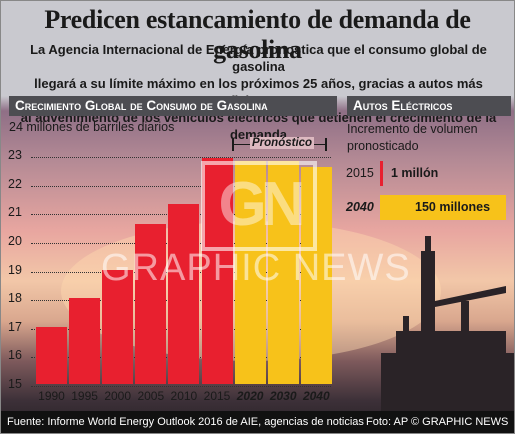  Describe the element at coordinates (283, 272) in the screenshot. I see `bar-2030` at that location.